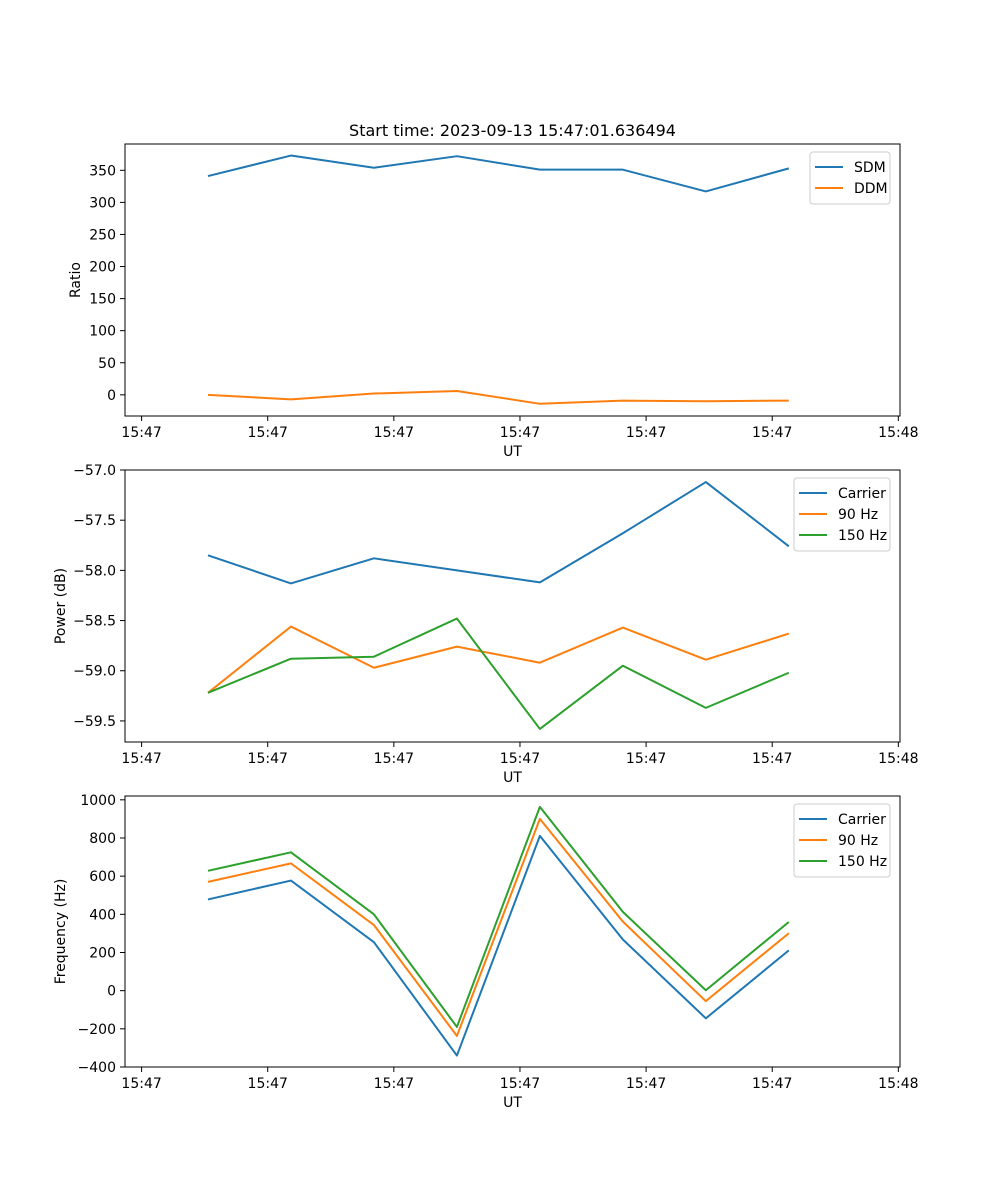 This screenshot has width=1000, height=1200. I want to click on ratio-series-sdm-line, so click(498, 173).